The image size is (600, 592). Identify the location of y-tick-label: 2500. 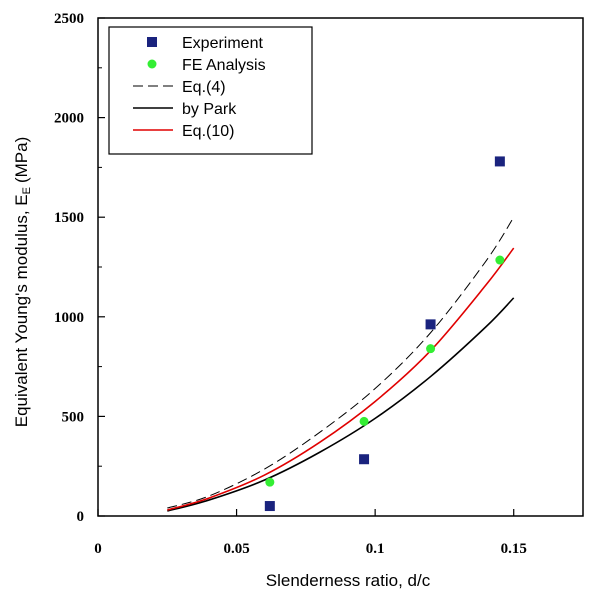
(69, 19).